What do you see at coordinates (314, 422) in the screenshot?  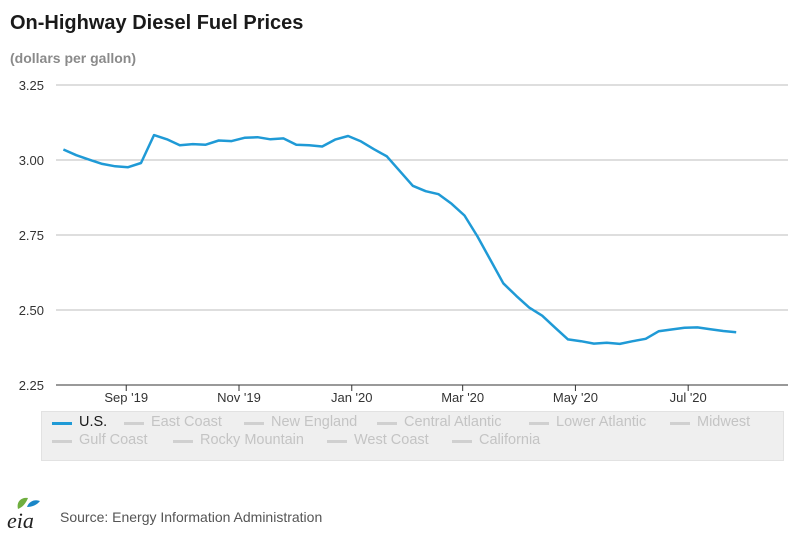 I see `legend-label: New England` at bounding box center [314, 422].